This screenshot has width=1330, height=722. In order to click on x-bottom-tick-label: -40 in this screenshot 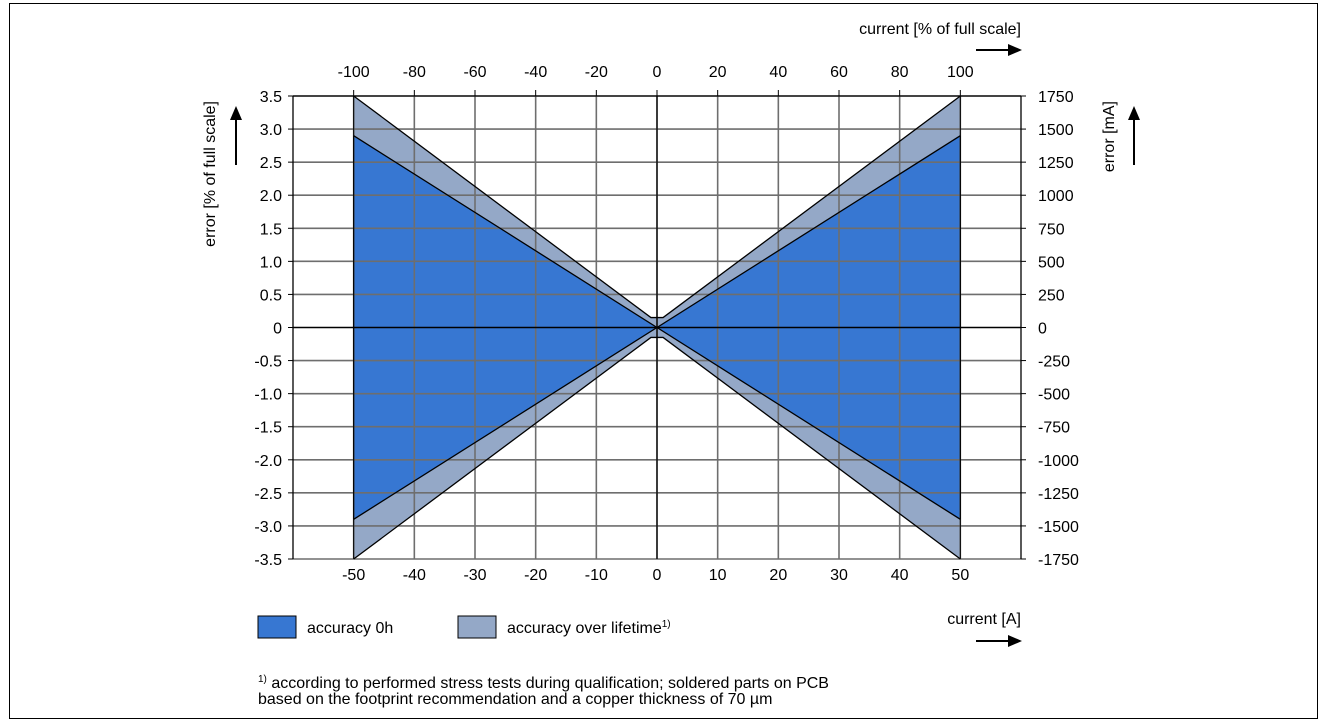, I will do `click(414, 575)`.